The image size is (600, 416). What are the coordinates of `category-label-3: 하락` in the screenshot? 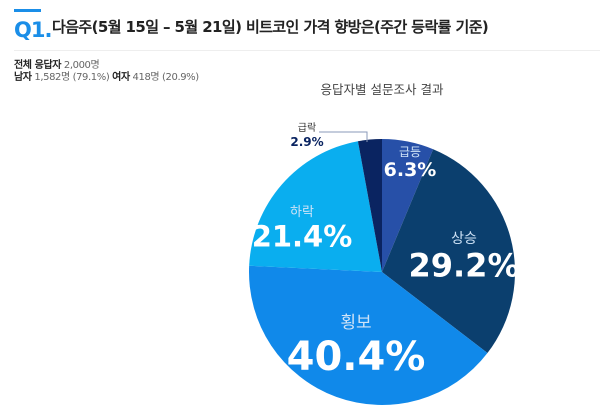 It's located at (302, 212).